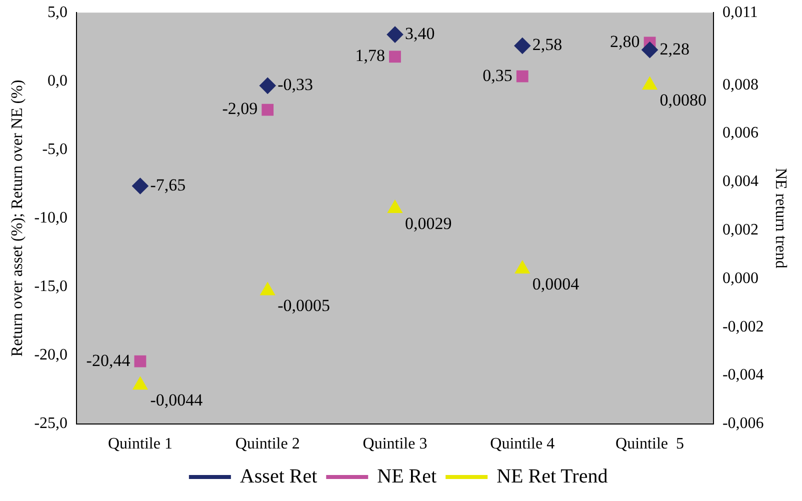 The width and height of the screenshot is (802, 501). What do you see at coordinates (743, 423) in the screenshot?
I see `y2-tick-label: -0,006` at bounding box center [743, 423].